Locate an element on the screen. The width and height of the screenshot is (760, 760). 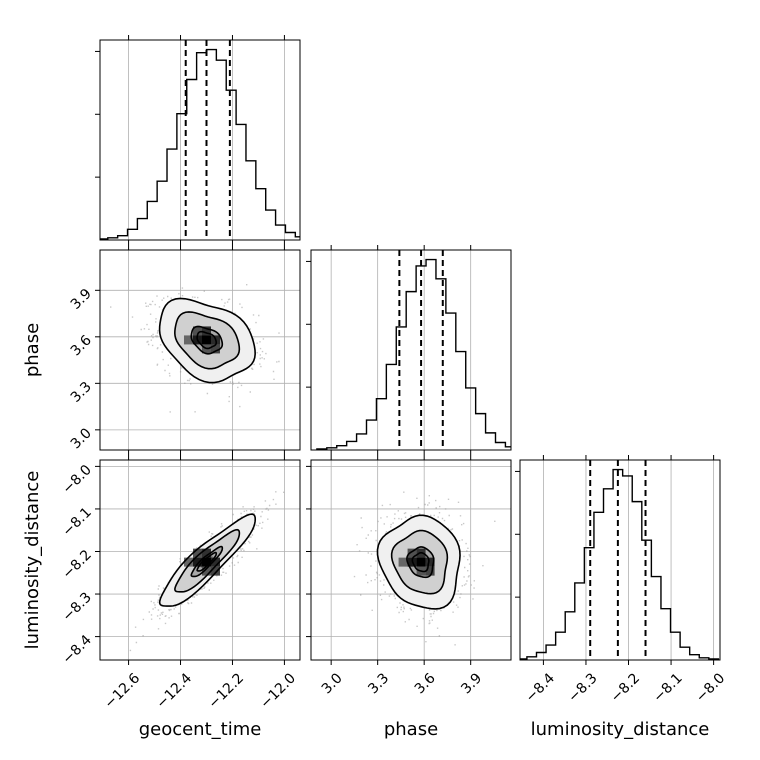
x-axis-label-luminosity_distance: luminosity_distance is located at coordinates (620, 729).